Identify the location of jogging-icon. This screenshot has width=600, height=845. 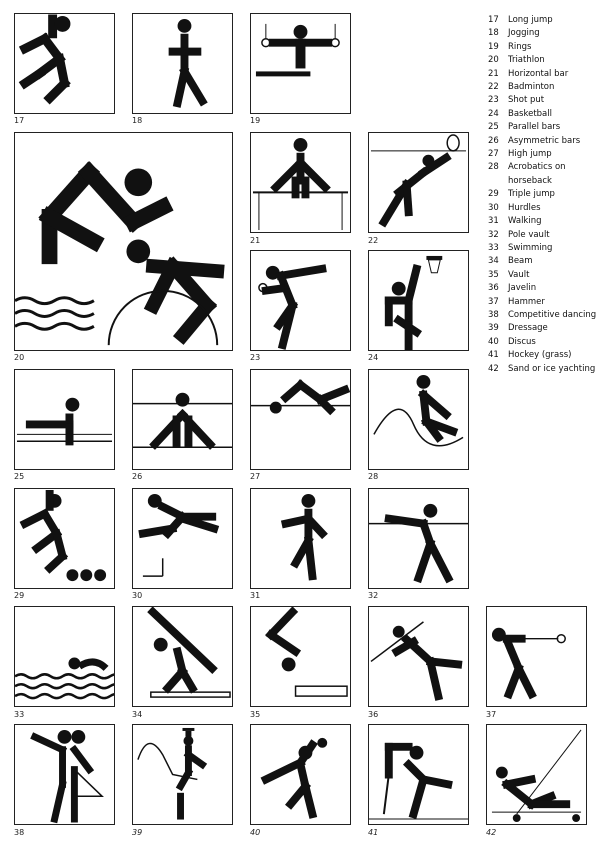
(188, 63).